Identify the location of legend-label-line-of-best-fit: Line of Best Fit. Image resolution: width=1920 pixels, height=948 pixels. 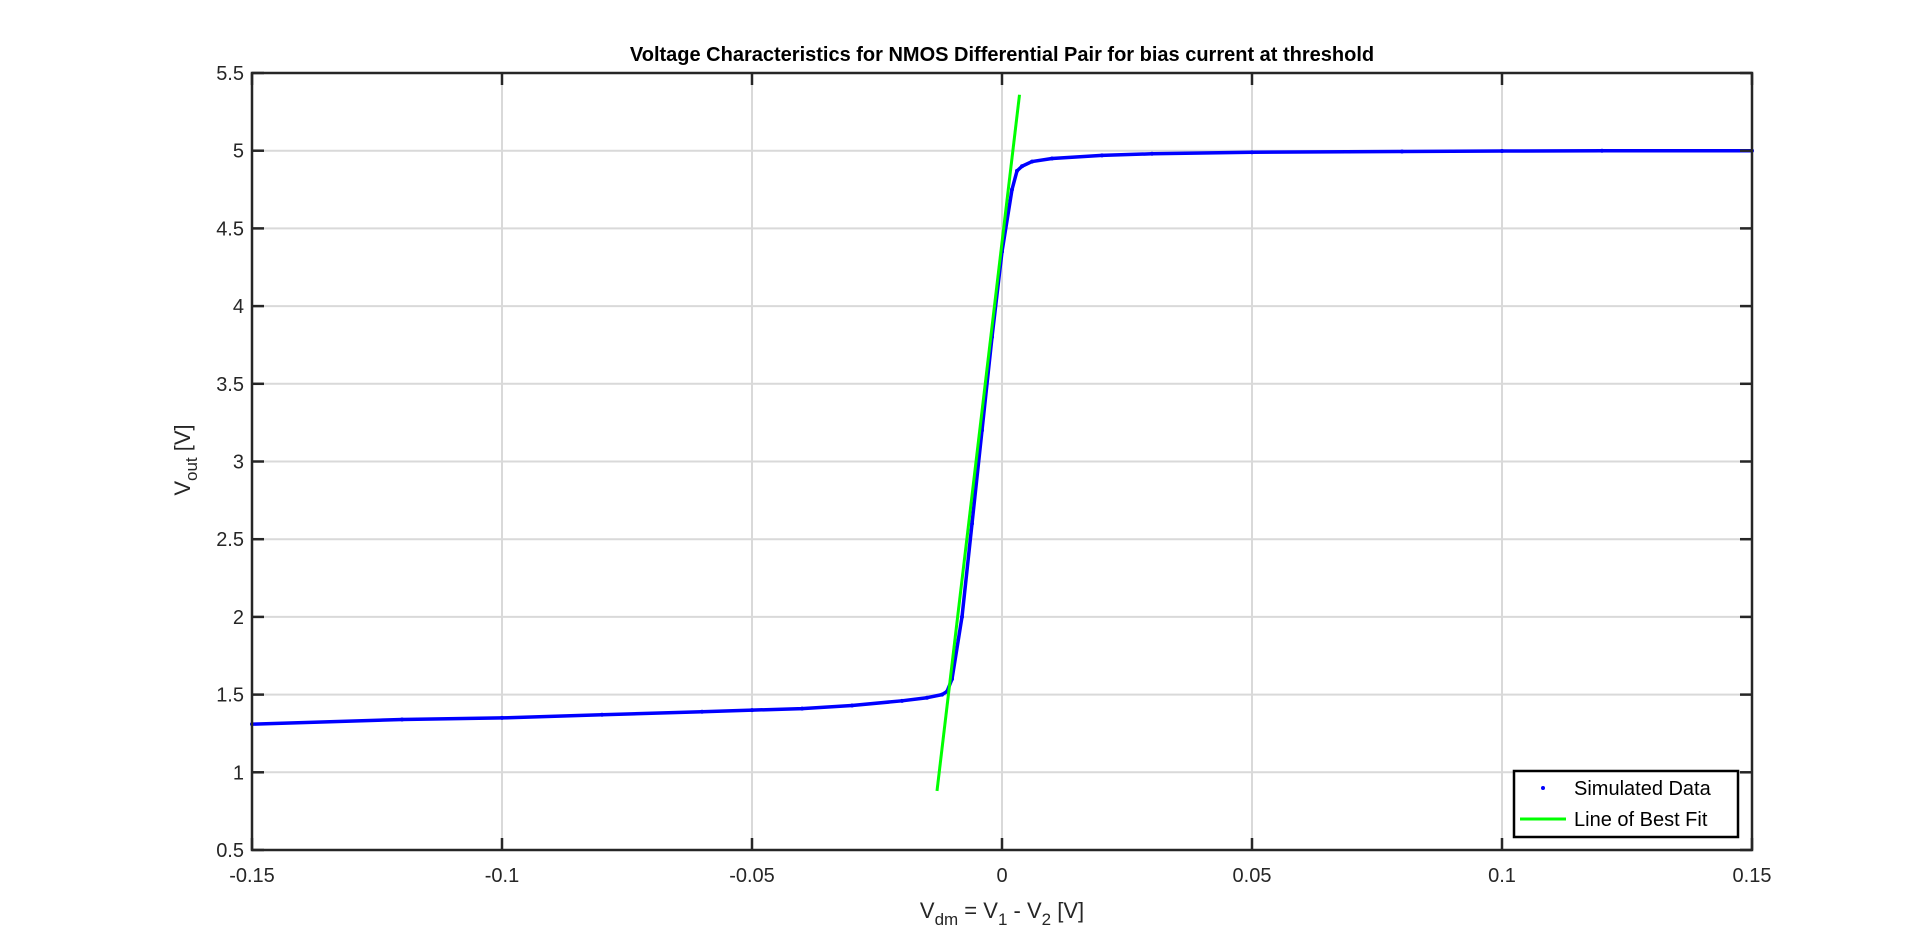
(1641, 820).